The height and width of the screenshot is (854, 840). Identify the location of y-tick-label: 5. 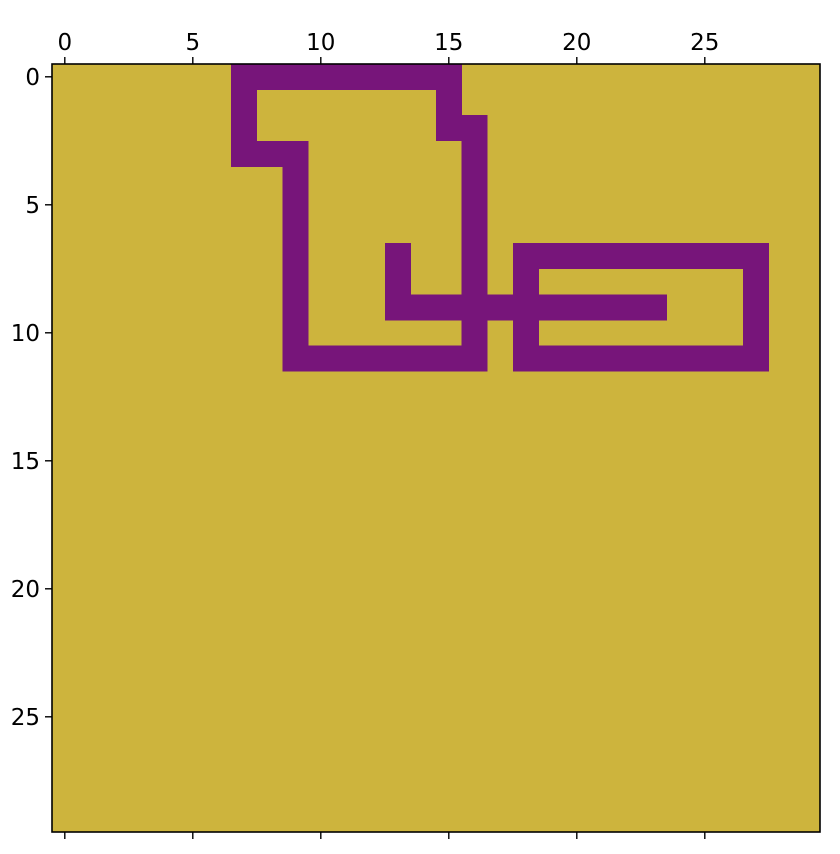
(32, 206).